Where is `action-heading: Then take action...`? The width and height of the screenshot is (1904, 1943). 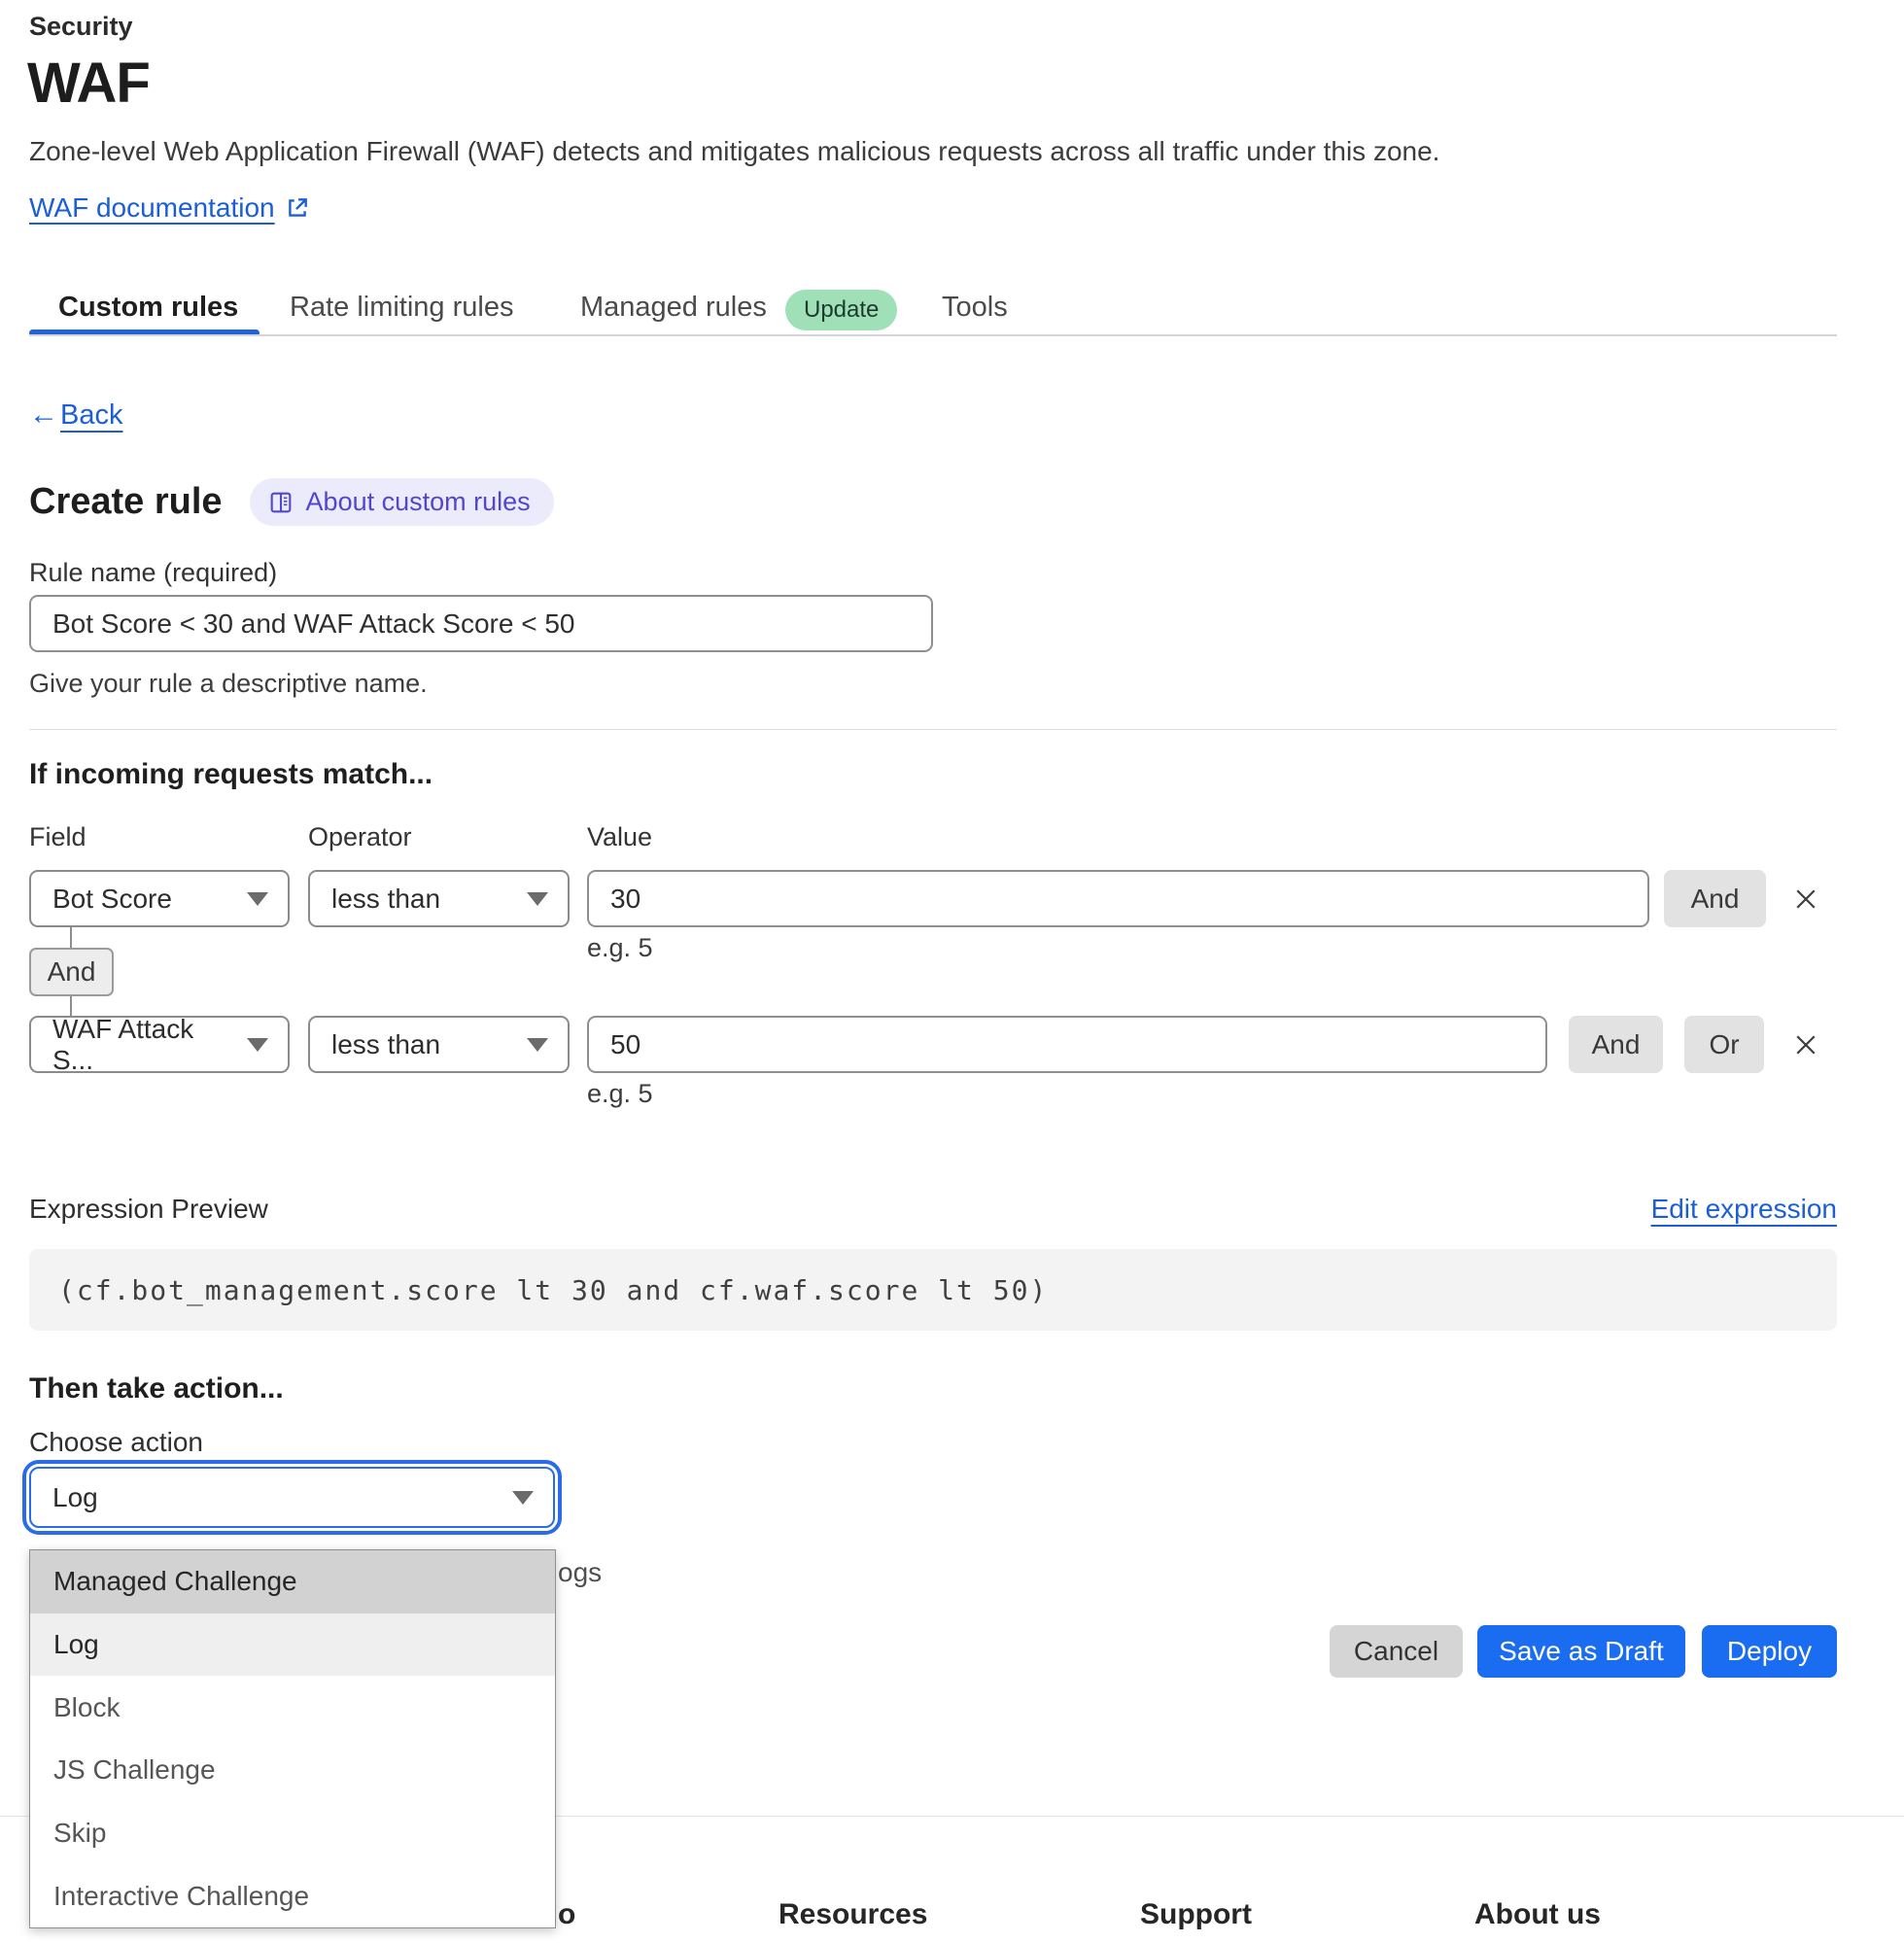
action-heading: Then take action... is located at coordinates (156, 1388).